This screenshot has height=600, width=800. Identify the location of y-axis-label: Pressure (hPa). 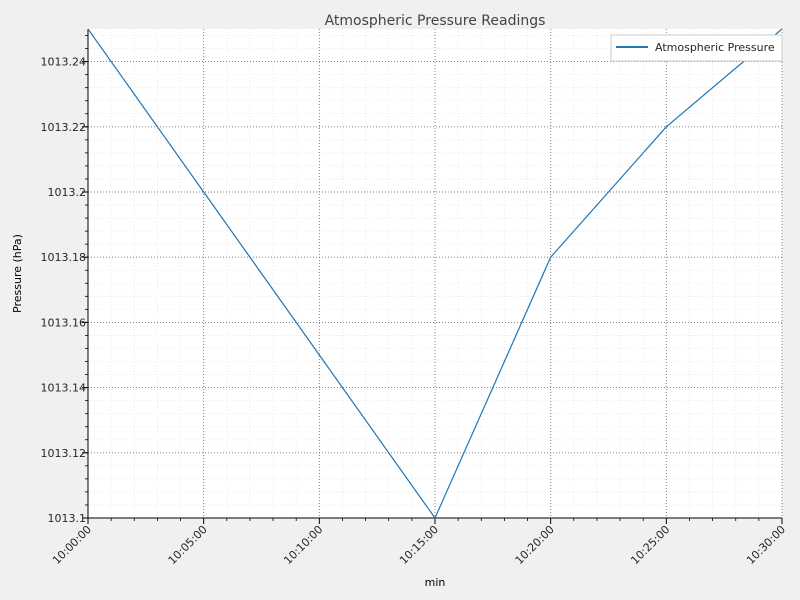
(17, 273).